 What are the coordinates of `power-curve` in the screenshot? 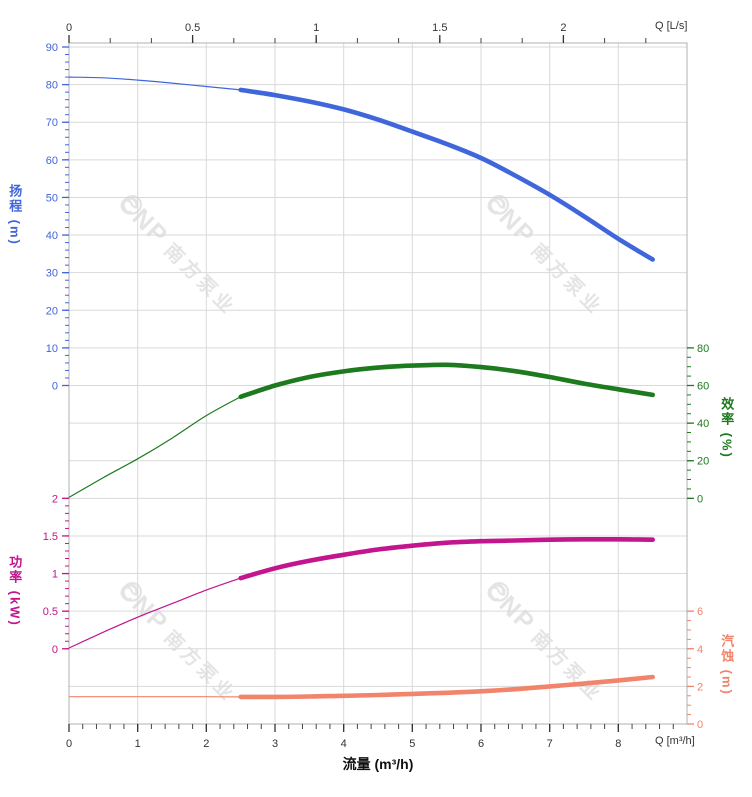 It's located at (446, 559).